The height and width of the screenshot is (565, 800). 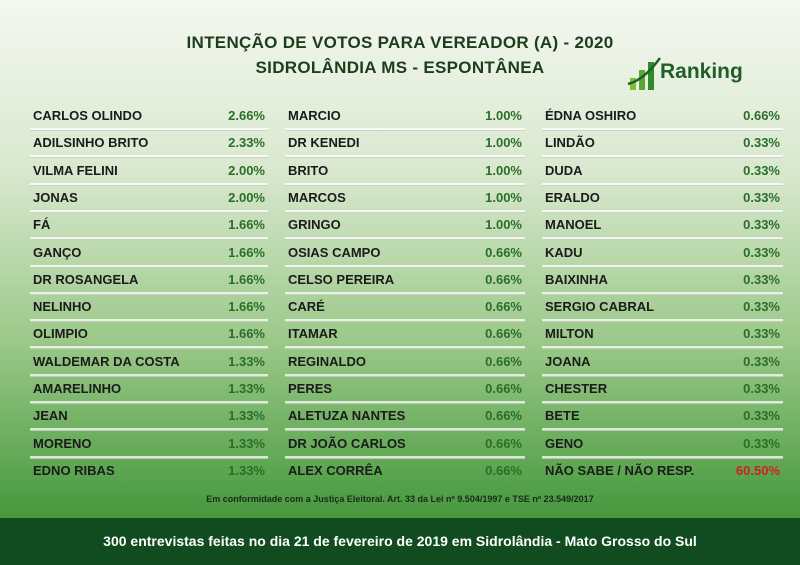 I want to click on candidate-name: GENO, so click(x=564, y=443).